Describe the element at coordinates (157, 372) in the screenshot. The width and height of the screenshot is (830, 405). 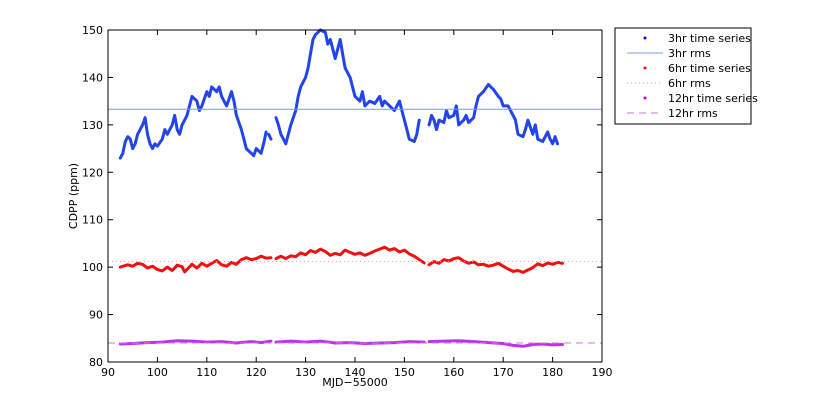
I see `x-tick-label: 100` at that location.